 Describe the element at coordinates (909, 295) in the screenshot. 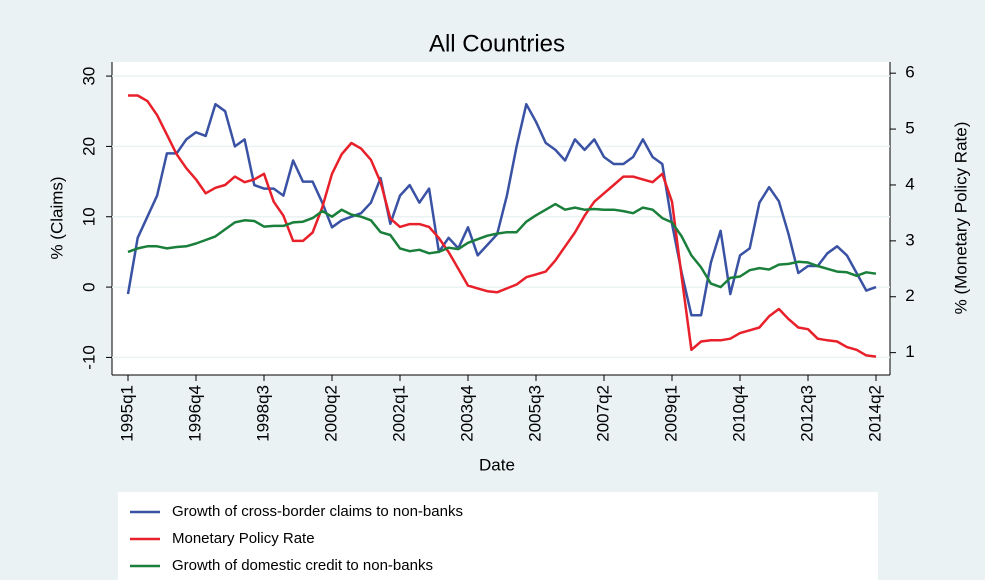

I see `y2-tick-label: 2` at that location.